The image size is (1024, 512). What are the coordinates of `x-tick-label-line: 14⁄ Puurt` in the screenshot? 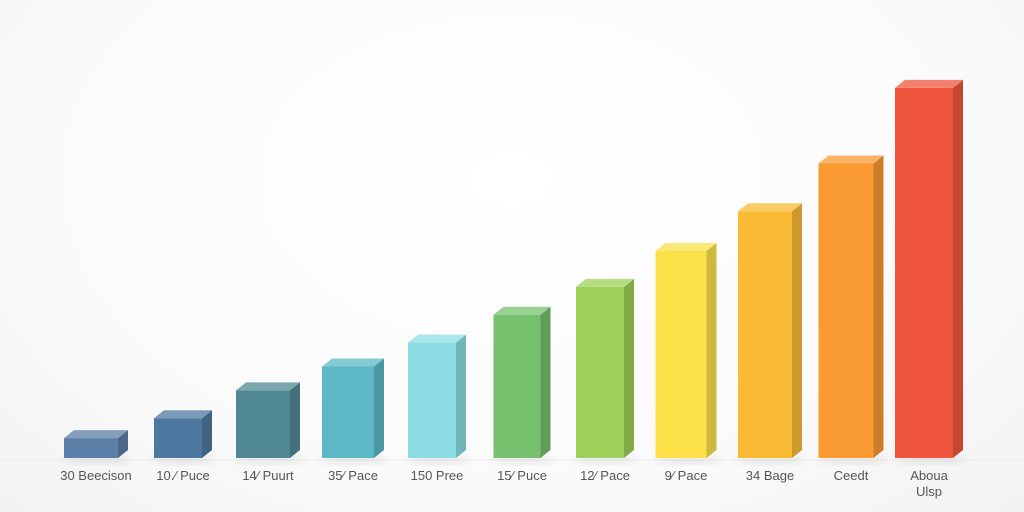 It's located at (268, 475).